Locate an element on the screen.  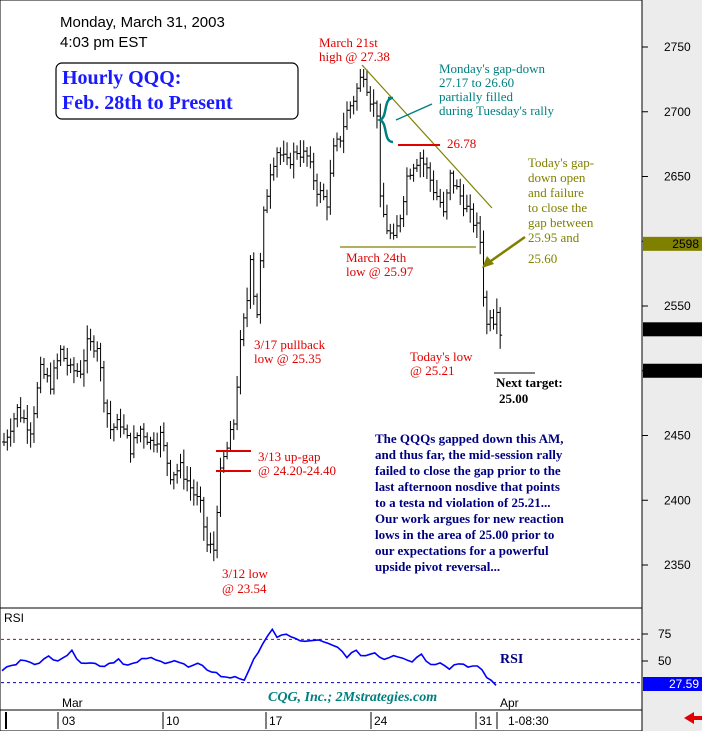
price-tick-label: 2400 is located at coordinates (677, 500).